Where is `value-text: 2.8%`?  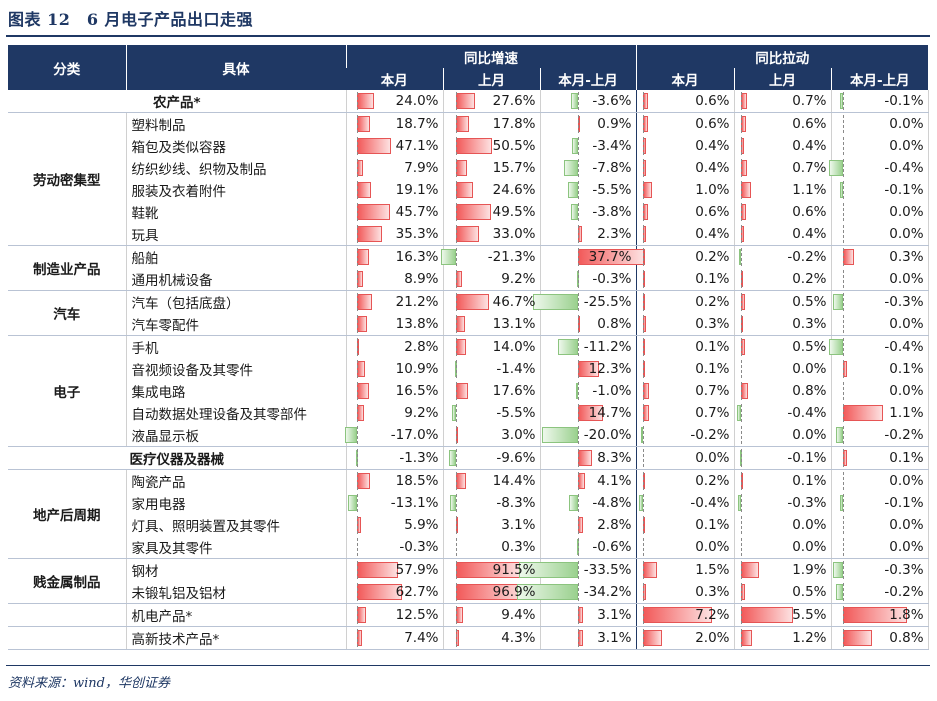 value-text: 2.8% is located at coordinates (421, 347).